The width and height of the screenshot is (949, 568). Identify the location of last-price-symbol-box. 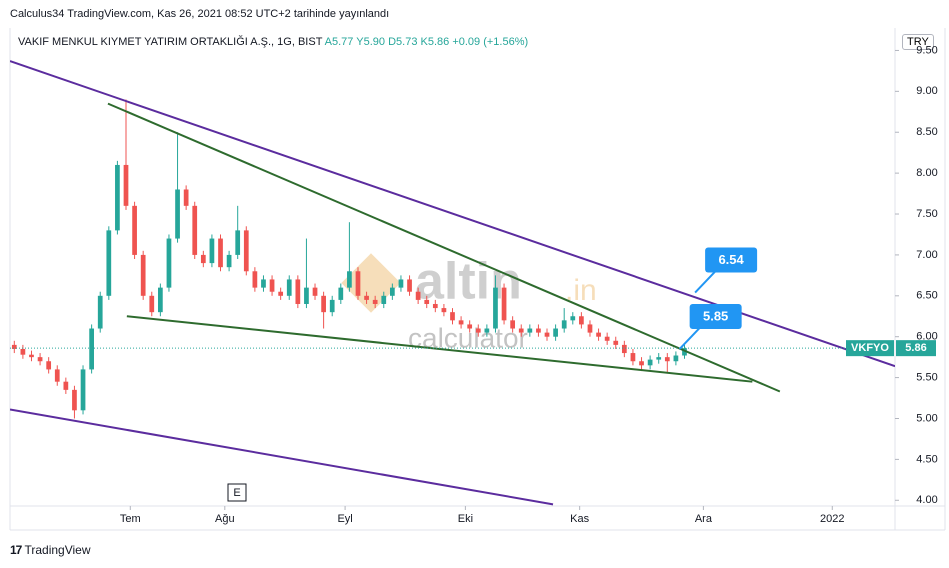
(870, 348).